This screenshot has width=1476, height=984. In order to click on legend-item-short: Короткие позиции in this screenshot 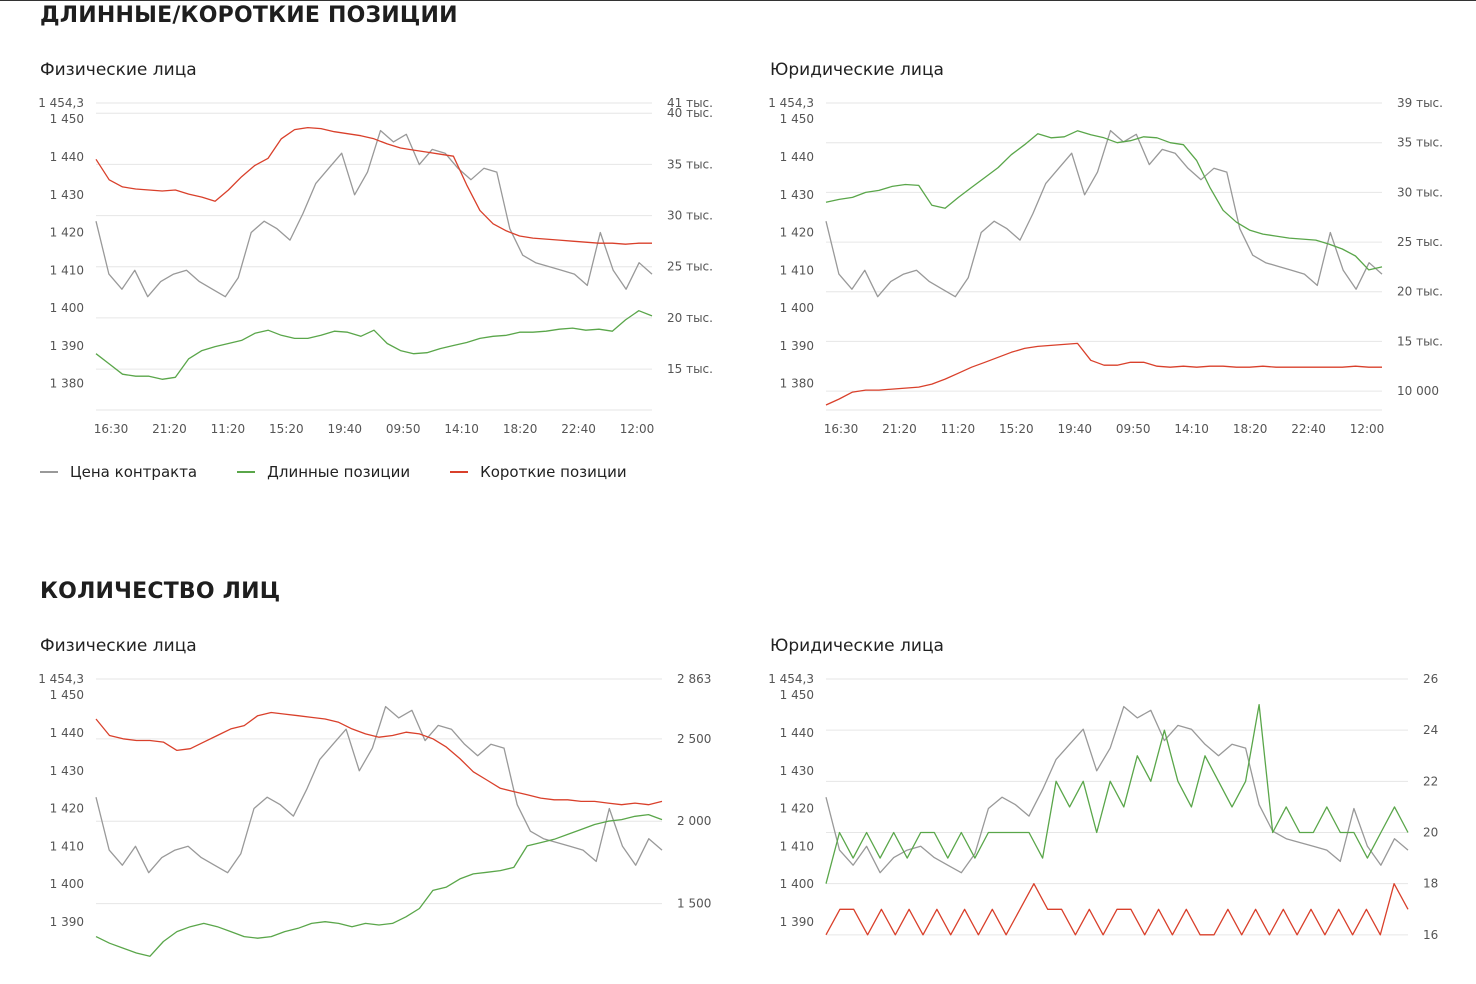, I will do `click(538, 472)`.